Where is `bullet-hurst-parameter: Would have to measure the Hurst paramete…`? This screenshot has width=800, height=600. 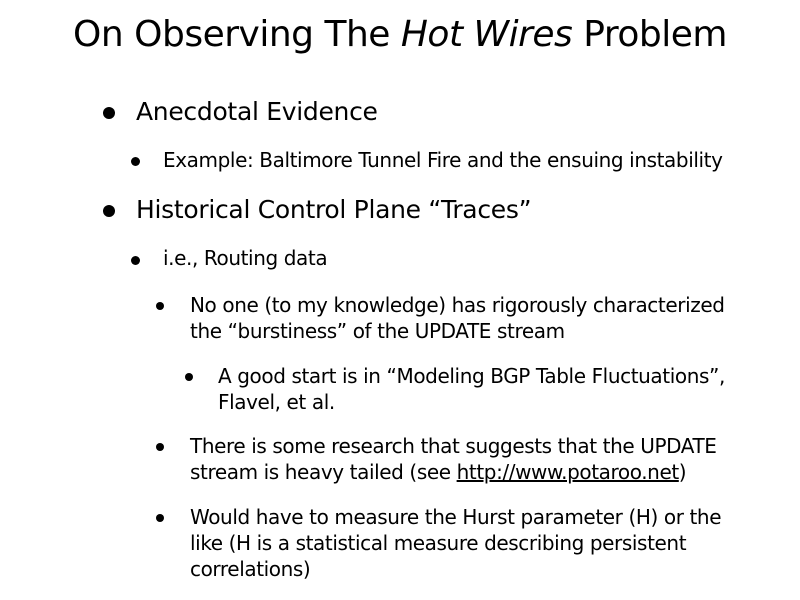 bullet-hurst-parameter: Would have to measure the Hurst paramete… is located at coordinates (456, 543).